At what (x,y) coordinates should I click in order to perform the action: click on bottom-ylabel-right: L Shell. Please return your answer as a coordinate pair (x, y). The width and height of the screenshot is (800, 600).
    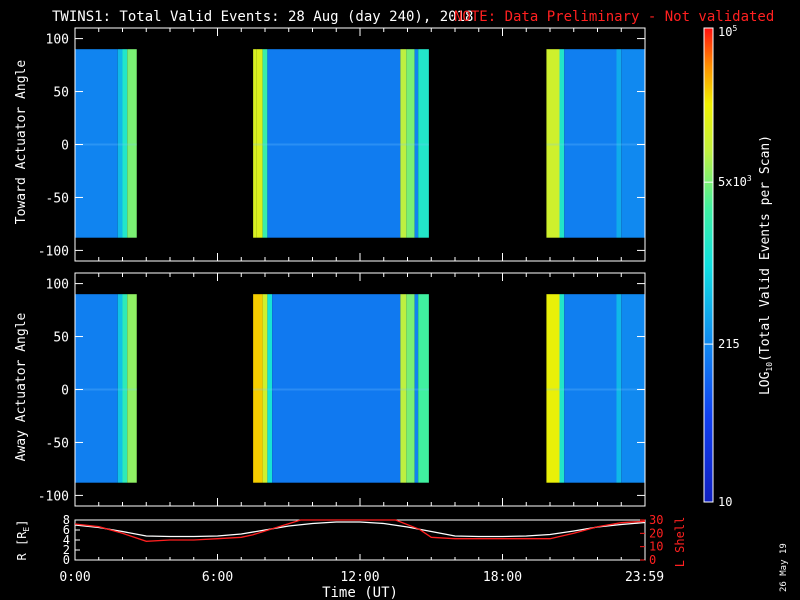
    Looking at the image, I should click on (680, 542).